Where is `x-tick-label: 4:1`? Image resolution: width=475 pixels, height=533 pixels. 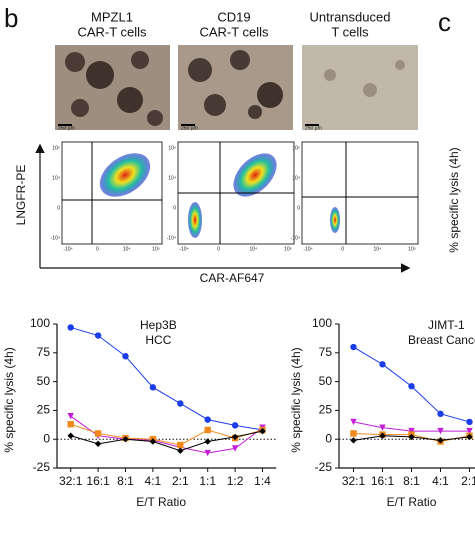
x-tick-label: 4:1 is located at coordinates (153, 481).